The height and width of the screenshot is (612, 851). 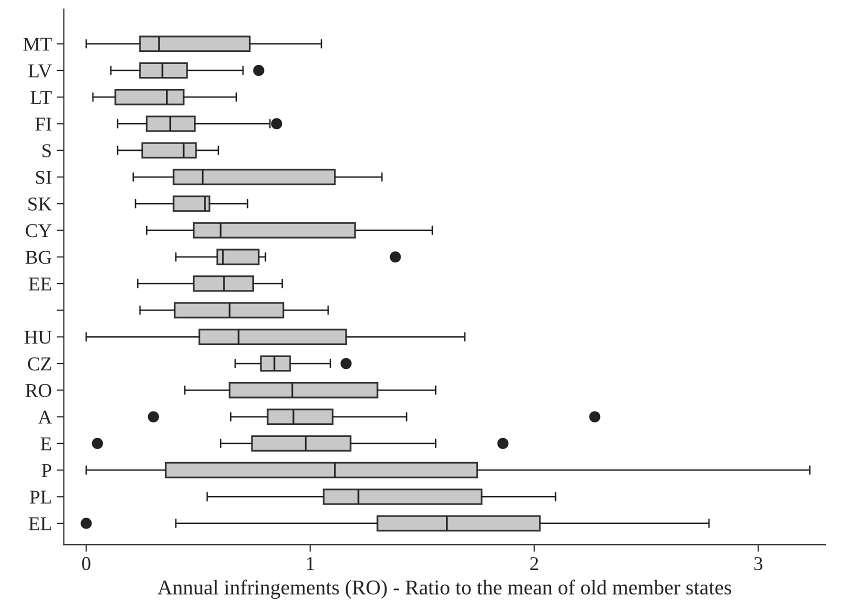 What do you see at coordinates (44, 177) in the screenshot?
I see `y-tick-label: SI` at bounding box center [44, 177].